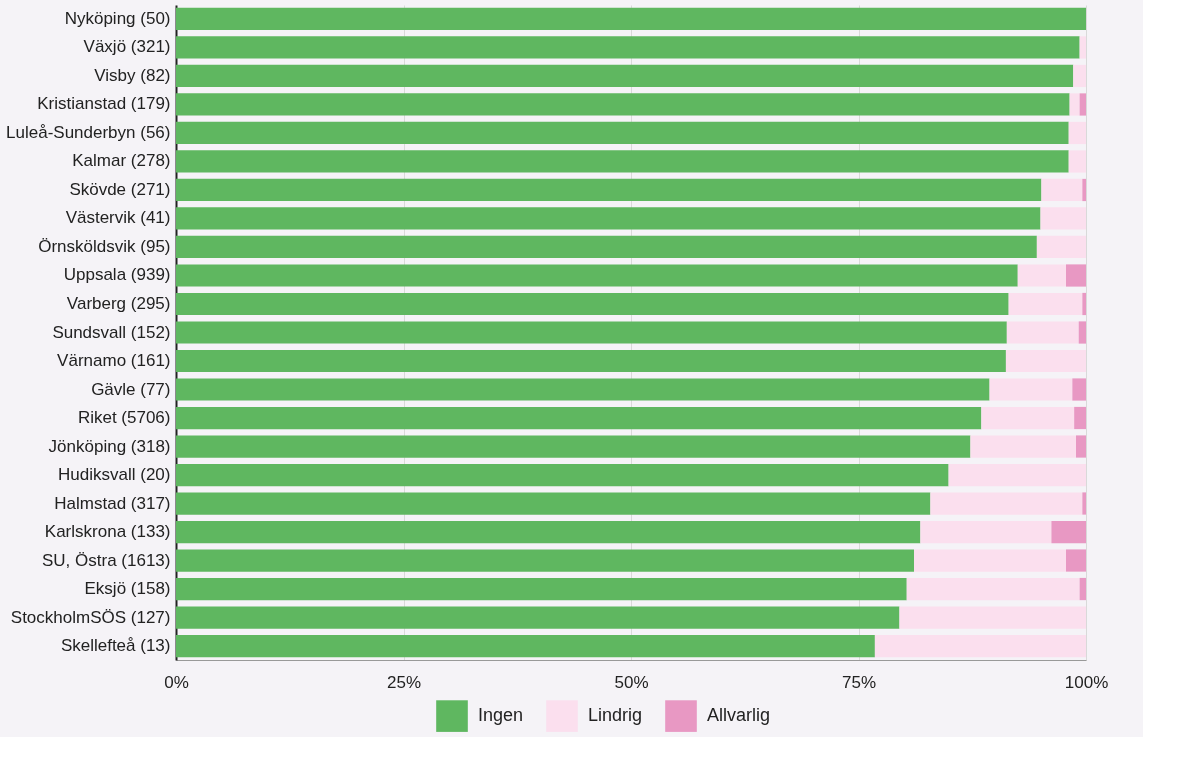 The height and width of the screenshot is (783, 1187). I want to click on legend-label: Allvarlig, so click(739, 715).